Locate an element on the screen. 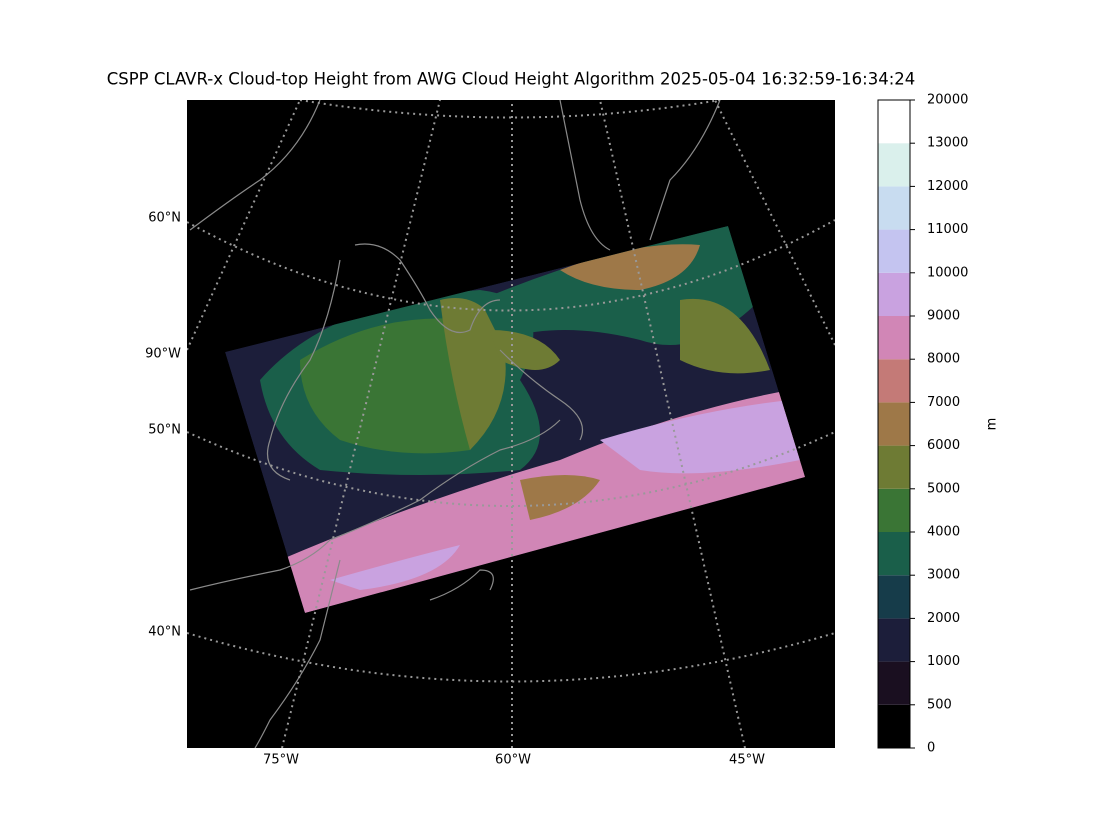  colorbar-tick-label: 4000 is located at coordinates (943, 532).